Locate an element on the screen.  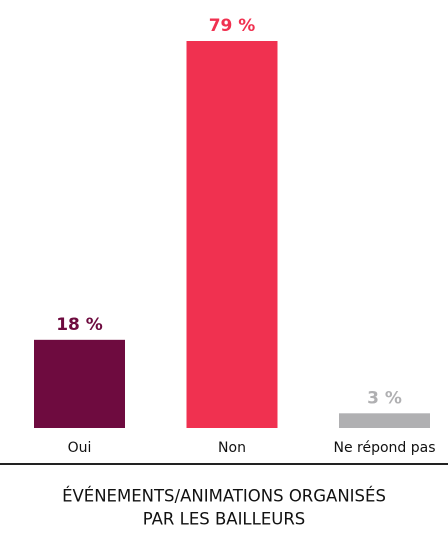
x-tick-label: Non is located at coordinates (232, 448).